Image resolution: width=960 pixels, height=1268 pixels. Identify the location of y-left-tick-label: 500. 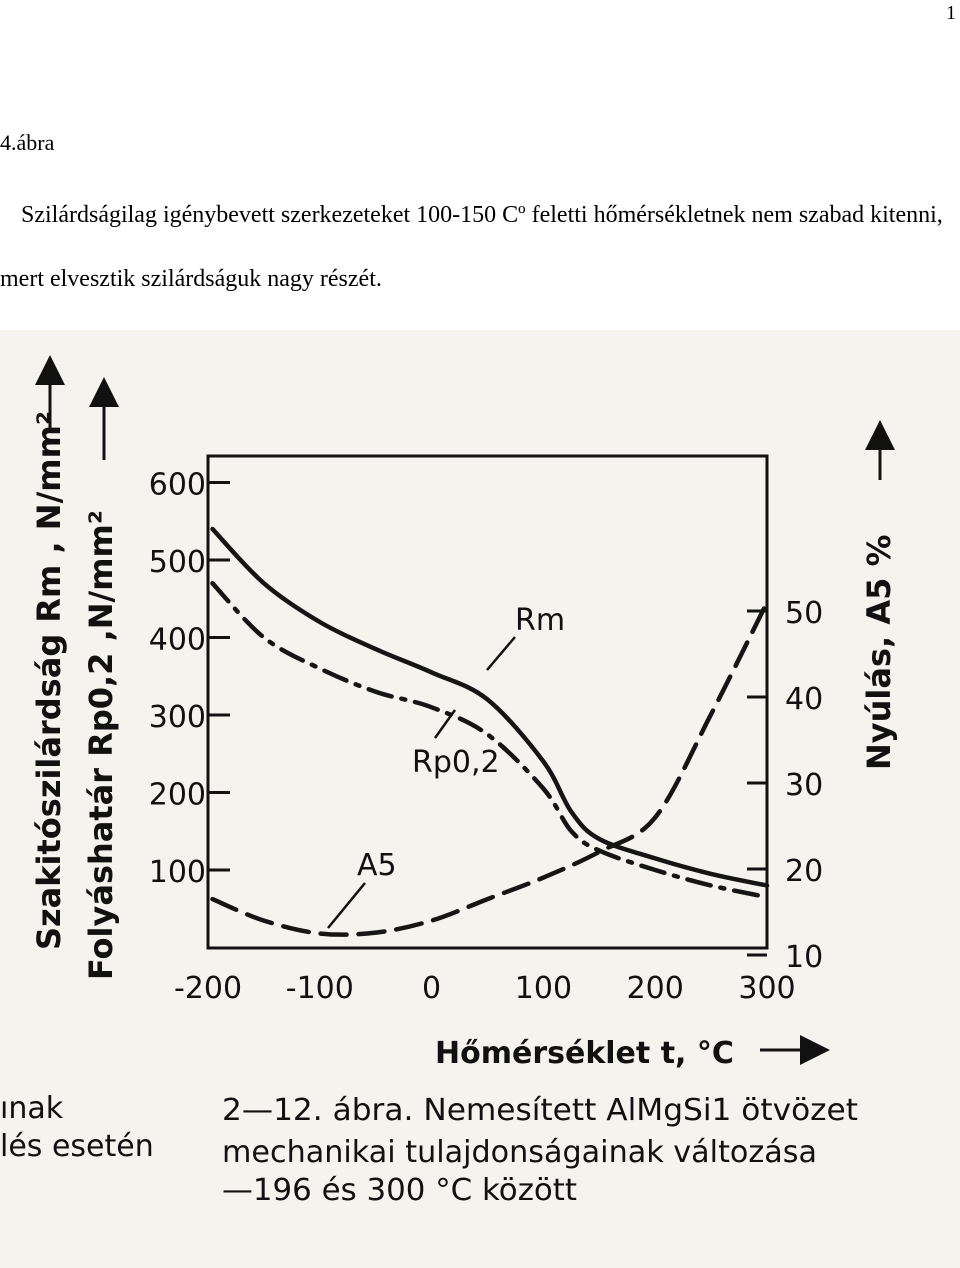
(177, 562).